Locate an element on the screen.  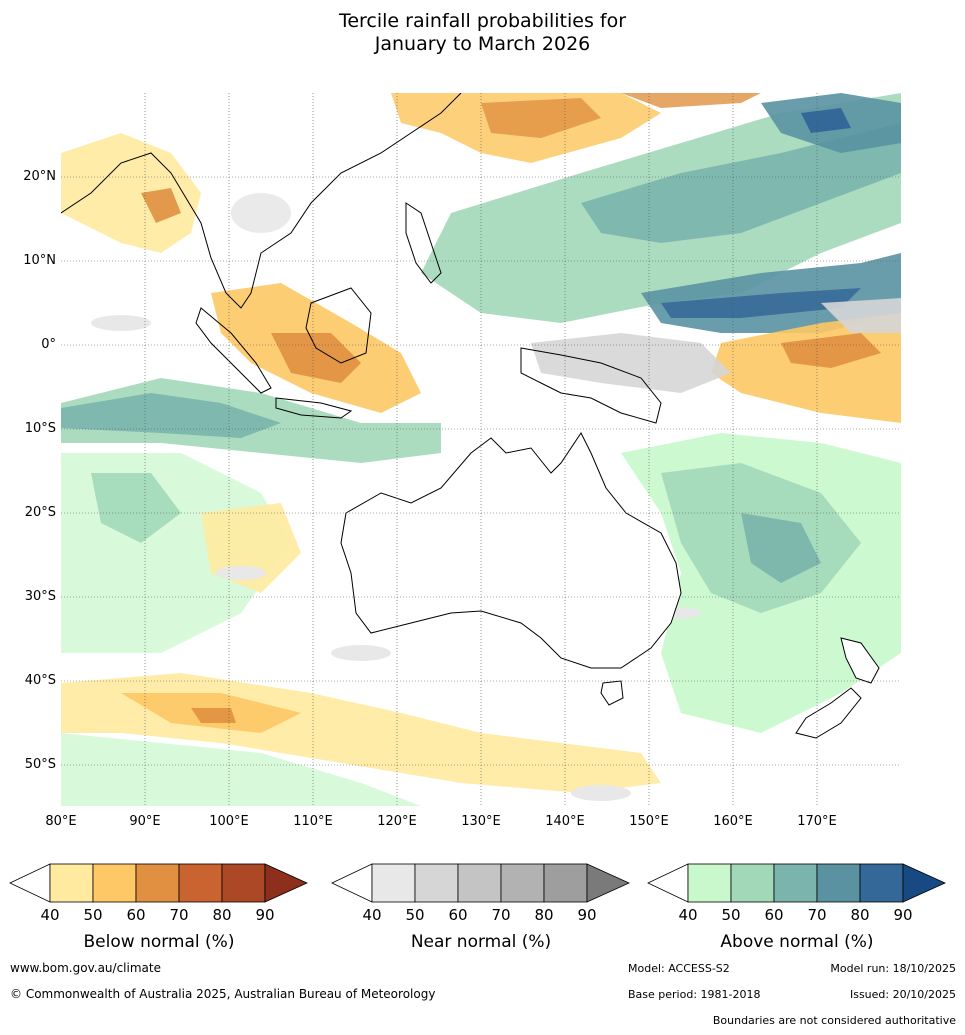
cb1-seg4 is located at coordinates (522, 883).